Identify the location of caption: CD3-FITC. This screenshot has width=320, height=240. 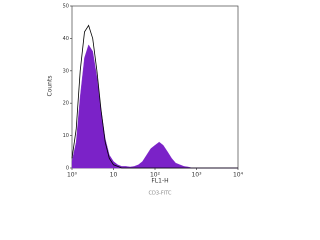
(160, 194).